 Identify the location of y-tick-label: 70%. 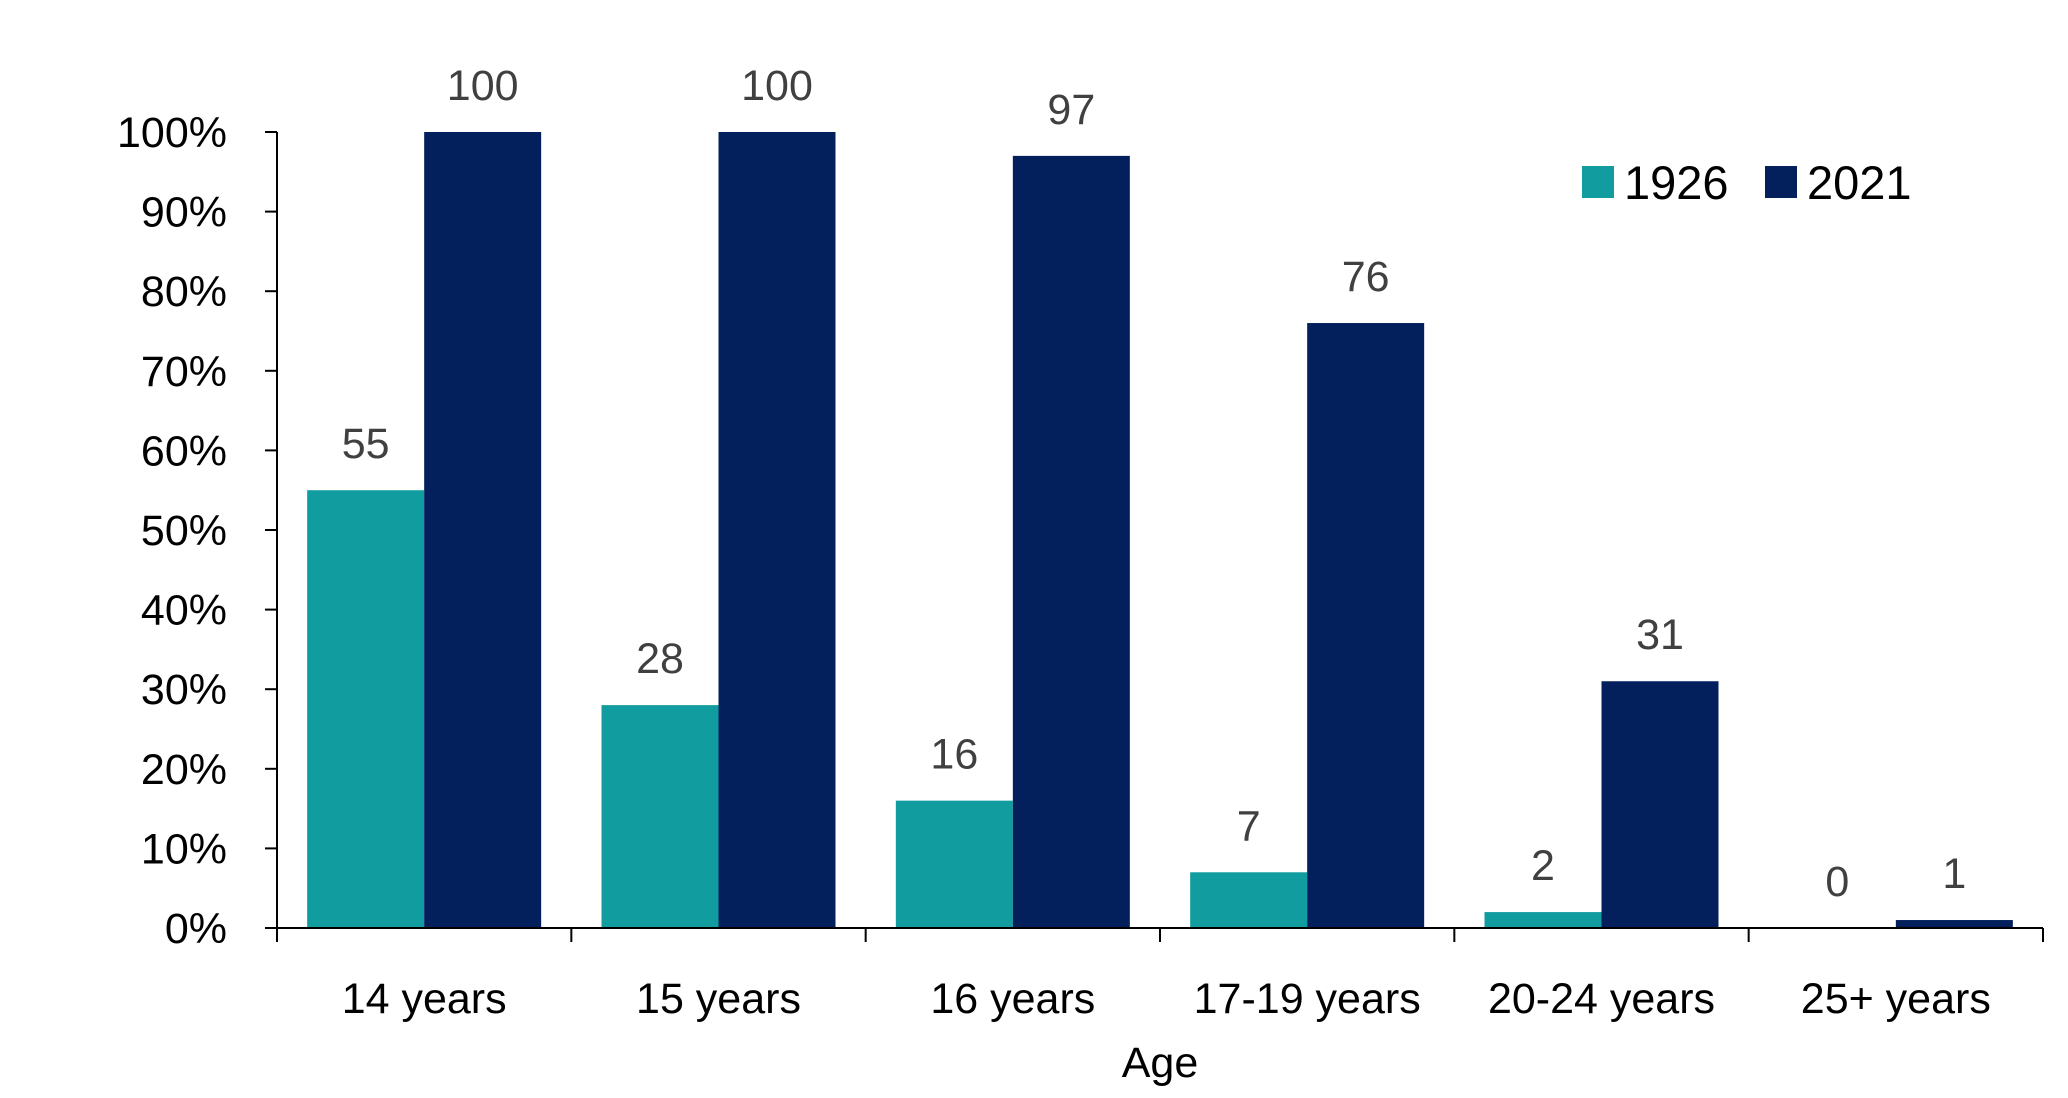
(184, 372).